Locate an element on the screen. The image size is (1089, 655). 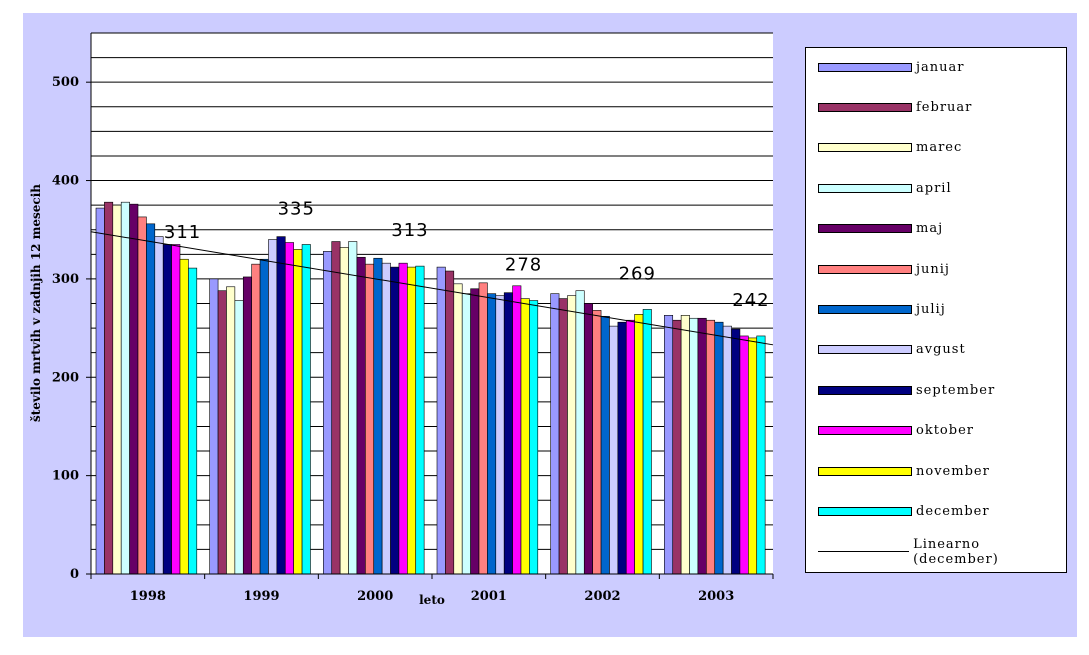
legend-item: marec is located at coordinates (890, 148).